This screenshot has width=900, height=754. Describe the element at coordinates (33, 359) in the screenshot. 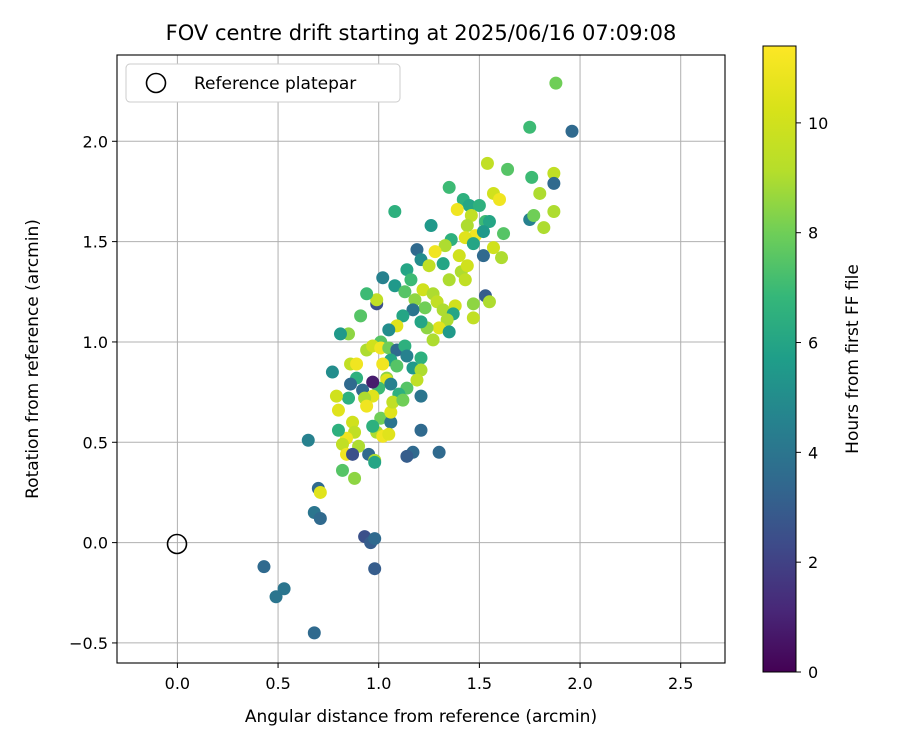

I see `y-axis-label: Rotation from reference (arcmin)` at that location.